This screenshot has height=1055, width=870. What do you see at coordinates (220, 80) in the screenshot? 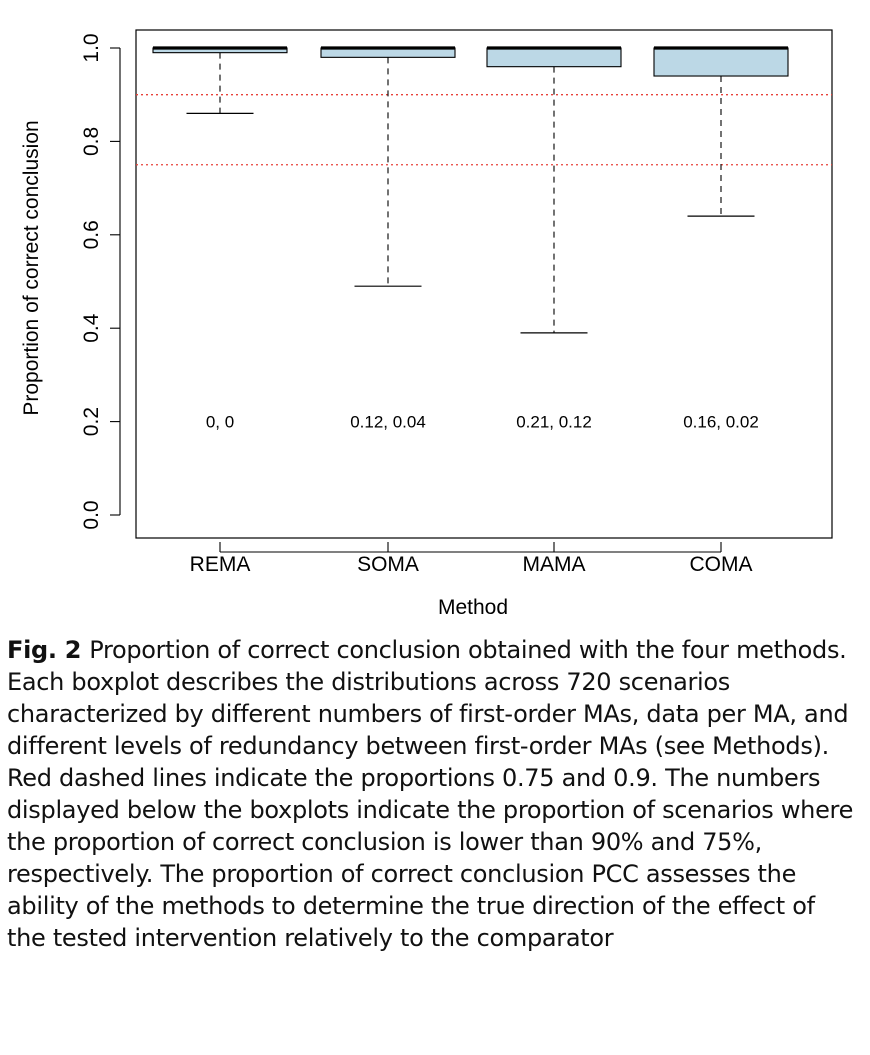
I see `box-rema` at bounding box center [220, 80].